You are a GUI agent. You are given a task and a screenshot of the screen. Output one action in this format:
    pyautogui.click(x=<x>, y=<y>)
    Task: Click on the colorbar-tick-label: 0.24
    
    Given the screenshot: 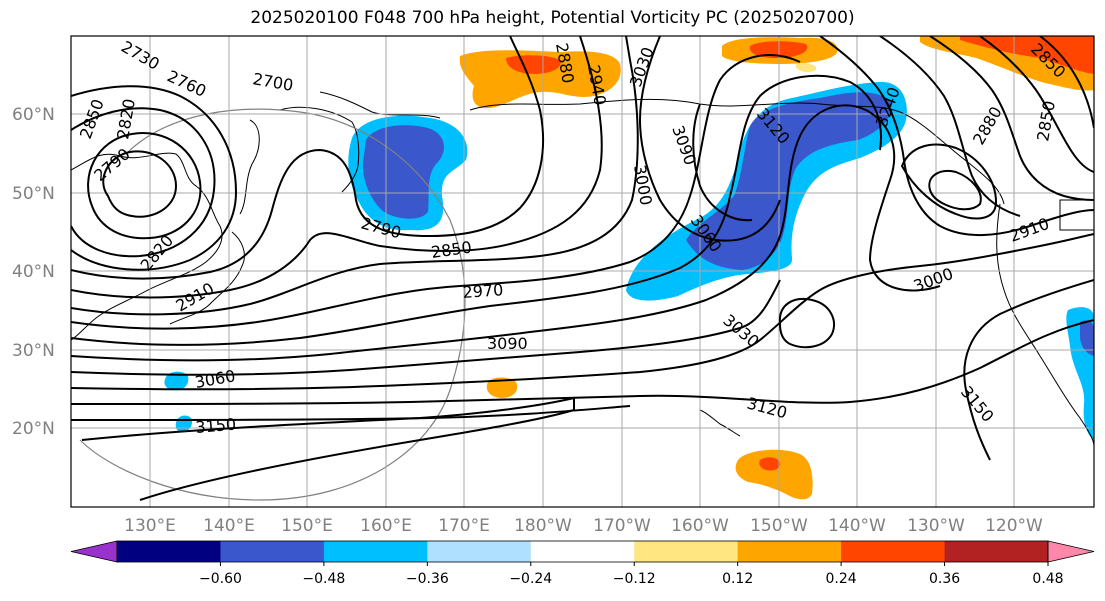 What is the action you would take?
    pyautogui.click(x=841, y=579)
    